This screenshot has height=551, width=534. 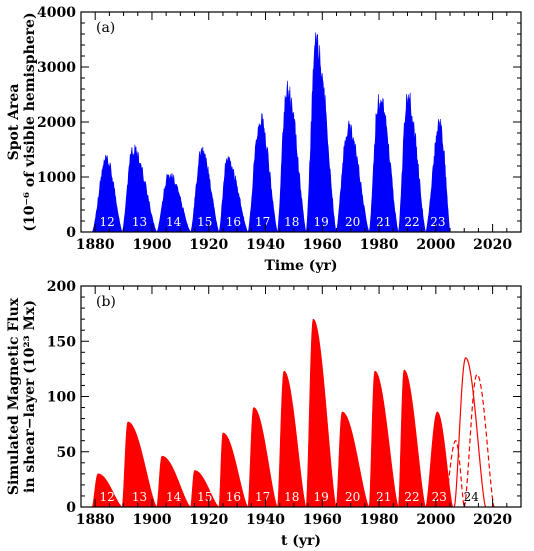 I want to click on panel-label: (a), so click(x=105, y=28).